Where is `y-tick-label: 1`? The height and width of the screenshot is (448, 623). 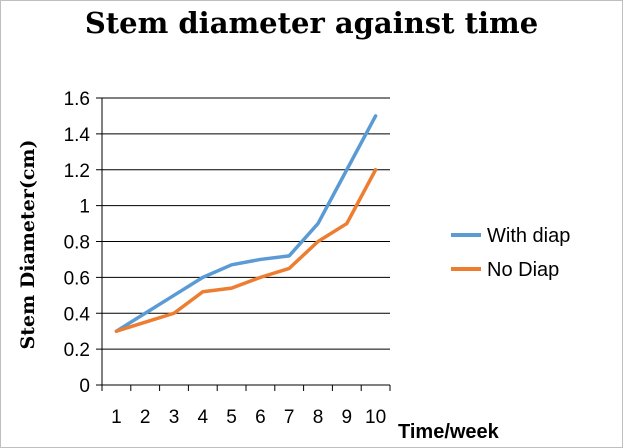
y-tick-label: 1 is located at coordinates (84, 207).